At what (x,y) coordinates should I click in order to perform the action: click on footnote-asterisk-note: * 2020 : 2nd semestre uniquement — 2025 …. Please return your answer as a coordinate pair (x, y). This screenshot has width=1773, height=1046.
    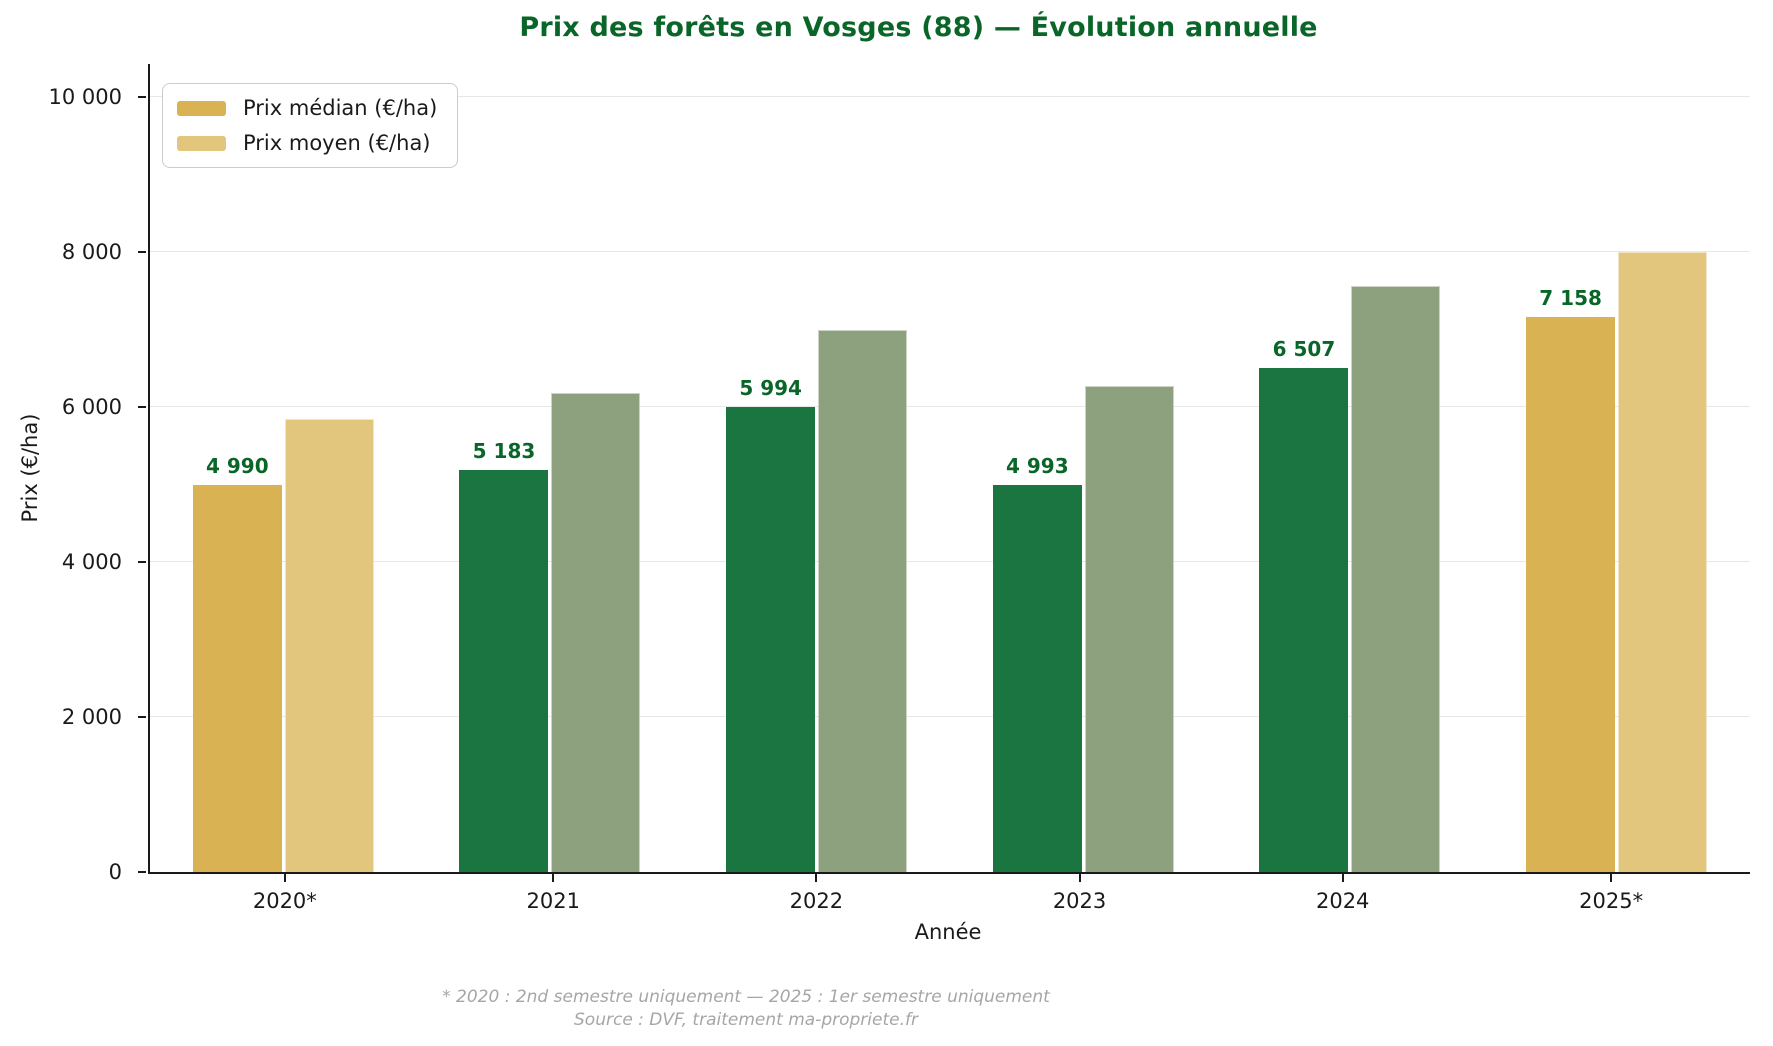
    Looking at the image, I should click on (746, 997).